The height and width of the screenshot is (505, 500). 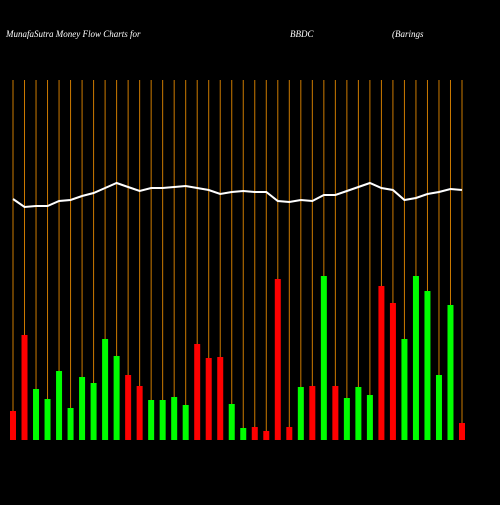 I want to click on chart-note: (Barings, so click(x=408, y=34).